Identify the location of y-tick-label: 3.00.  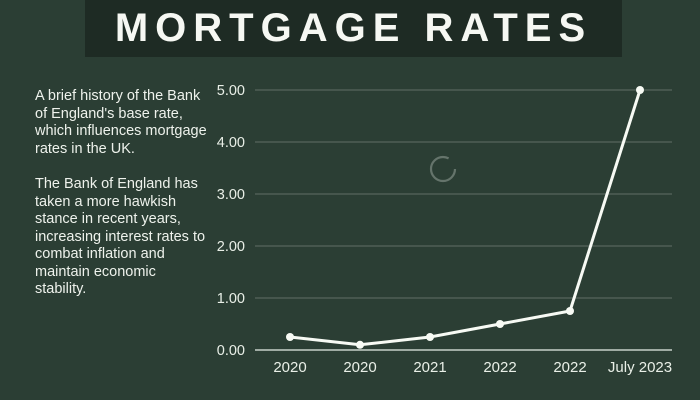
(231, 195).